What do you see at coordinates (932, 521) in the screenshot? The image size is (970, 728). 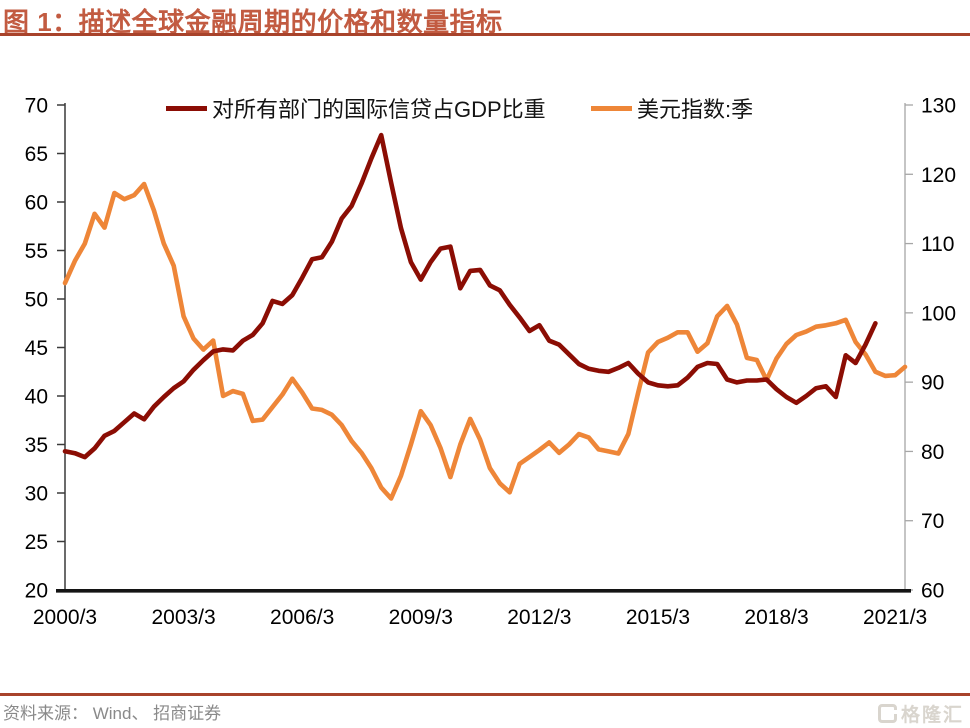 I see `y-axis-right-tick-label: 70` at bounding box center [932, 521].